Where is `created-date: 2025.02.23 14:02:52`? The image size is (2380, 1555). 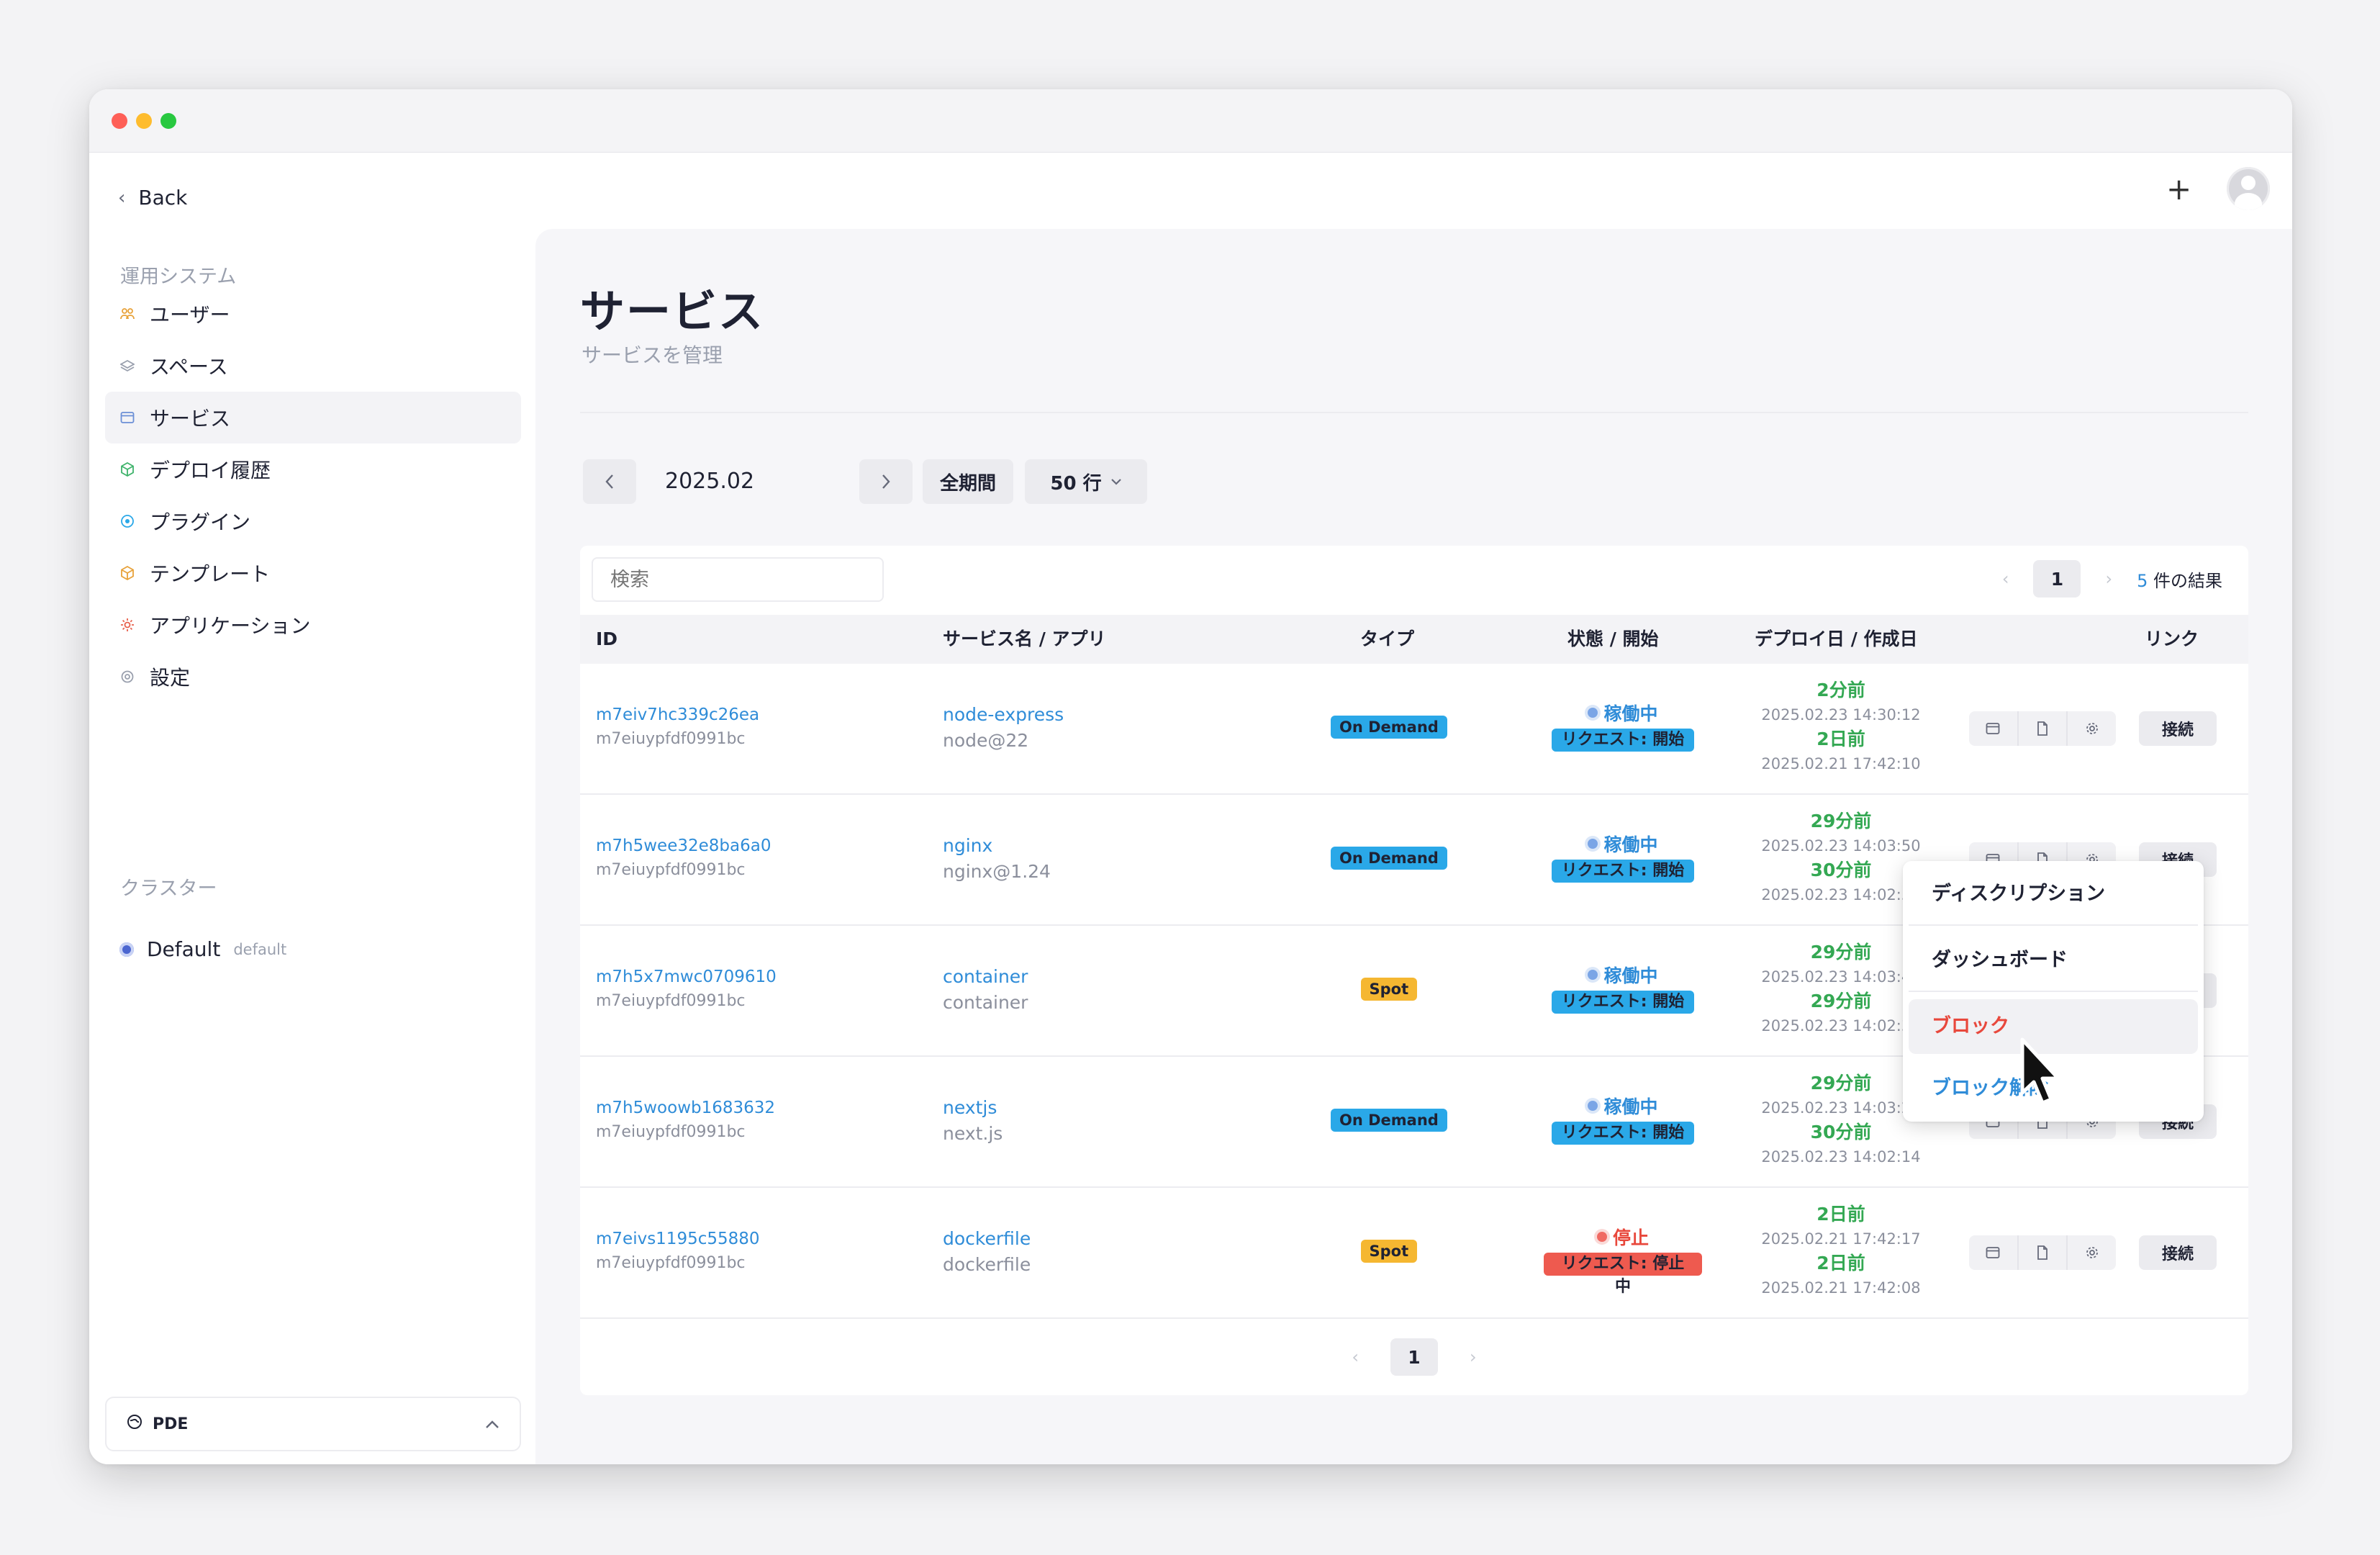
created-date: 2025.02.23 14:02:52 is located at coordinates (1841, 894).